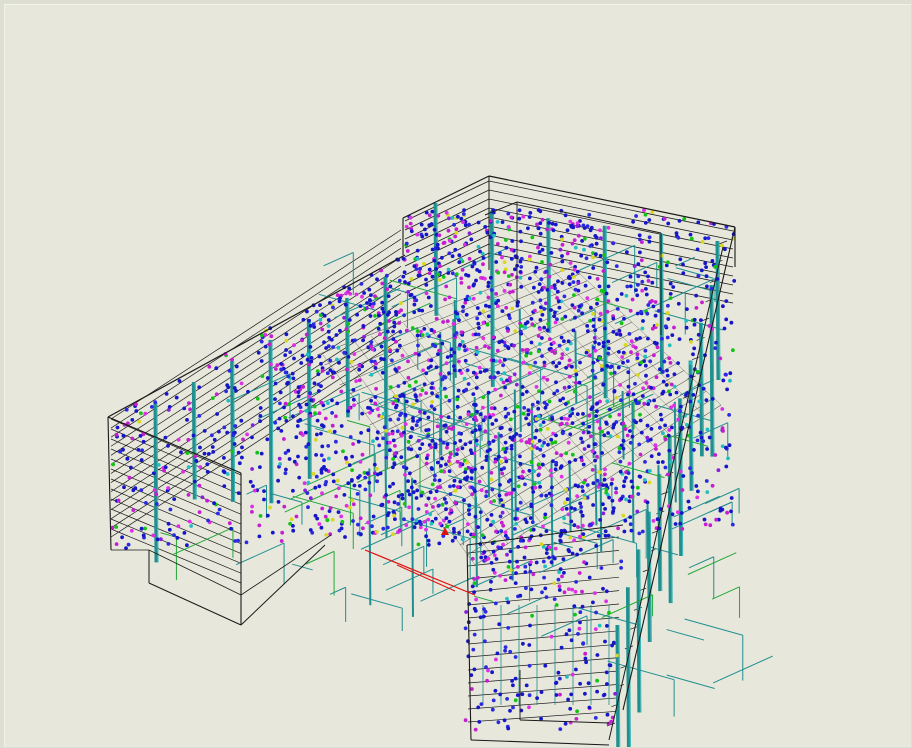 This screenshot has height=748, width=912. I want to click on south-tower-floor-line, so click(543, 637).